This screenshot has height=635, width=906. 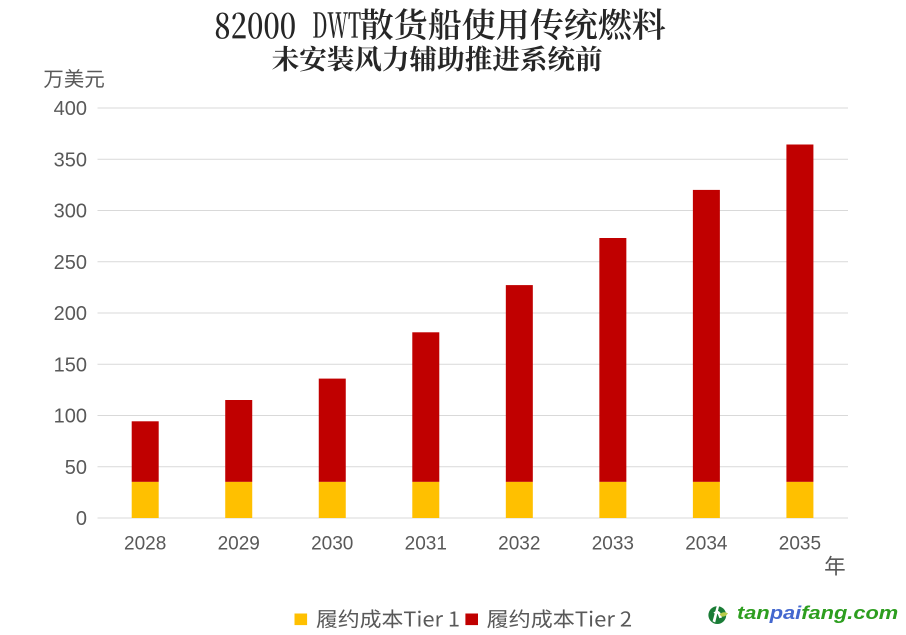 What do you see at coordinates (817, 613) in the screenshot?
I see `svg-text: tanpaifang.com` at bounding box center [817, 613].